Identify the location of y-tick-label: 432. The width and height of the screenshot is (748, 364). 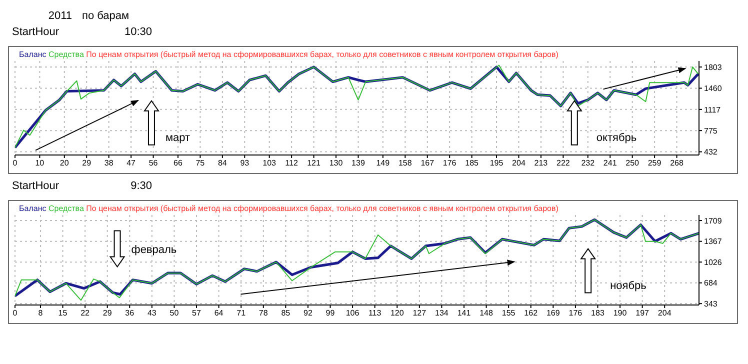
(711, 152).